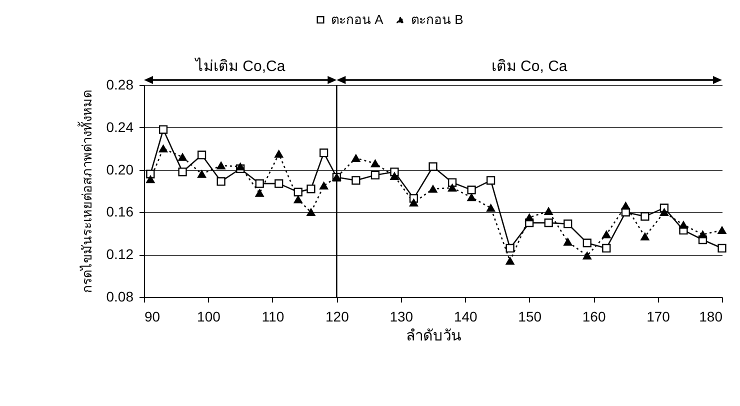 This screenshot has height=406, width=740. I want to click on x-tick-label: 150, so click(530, 316).